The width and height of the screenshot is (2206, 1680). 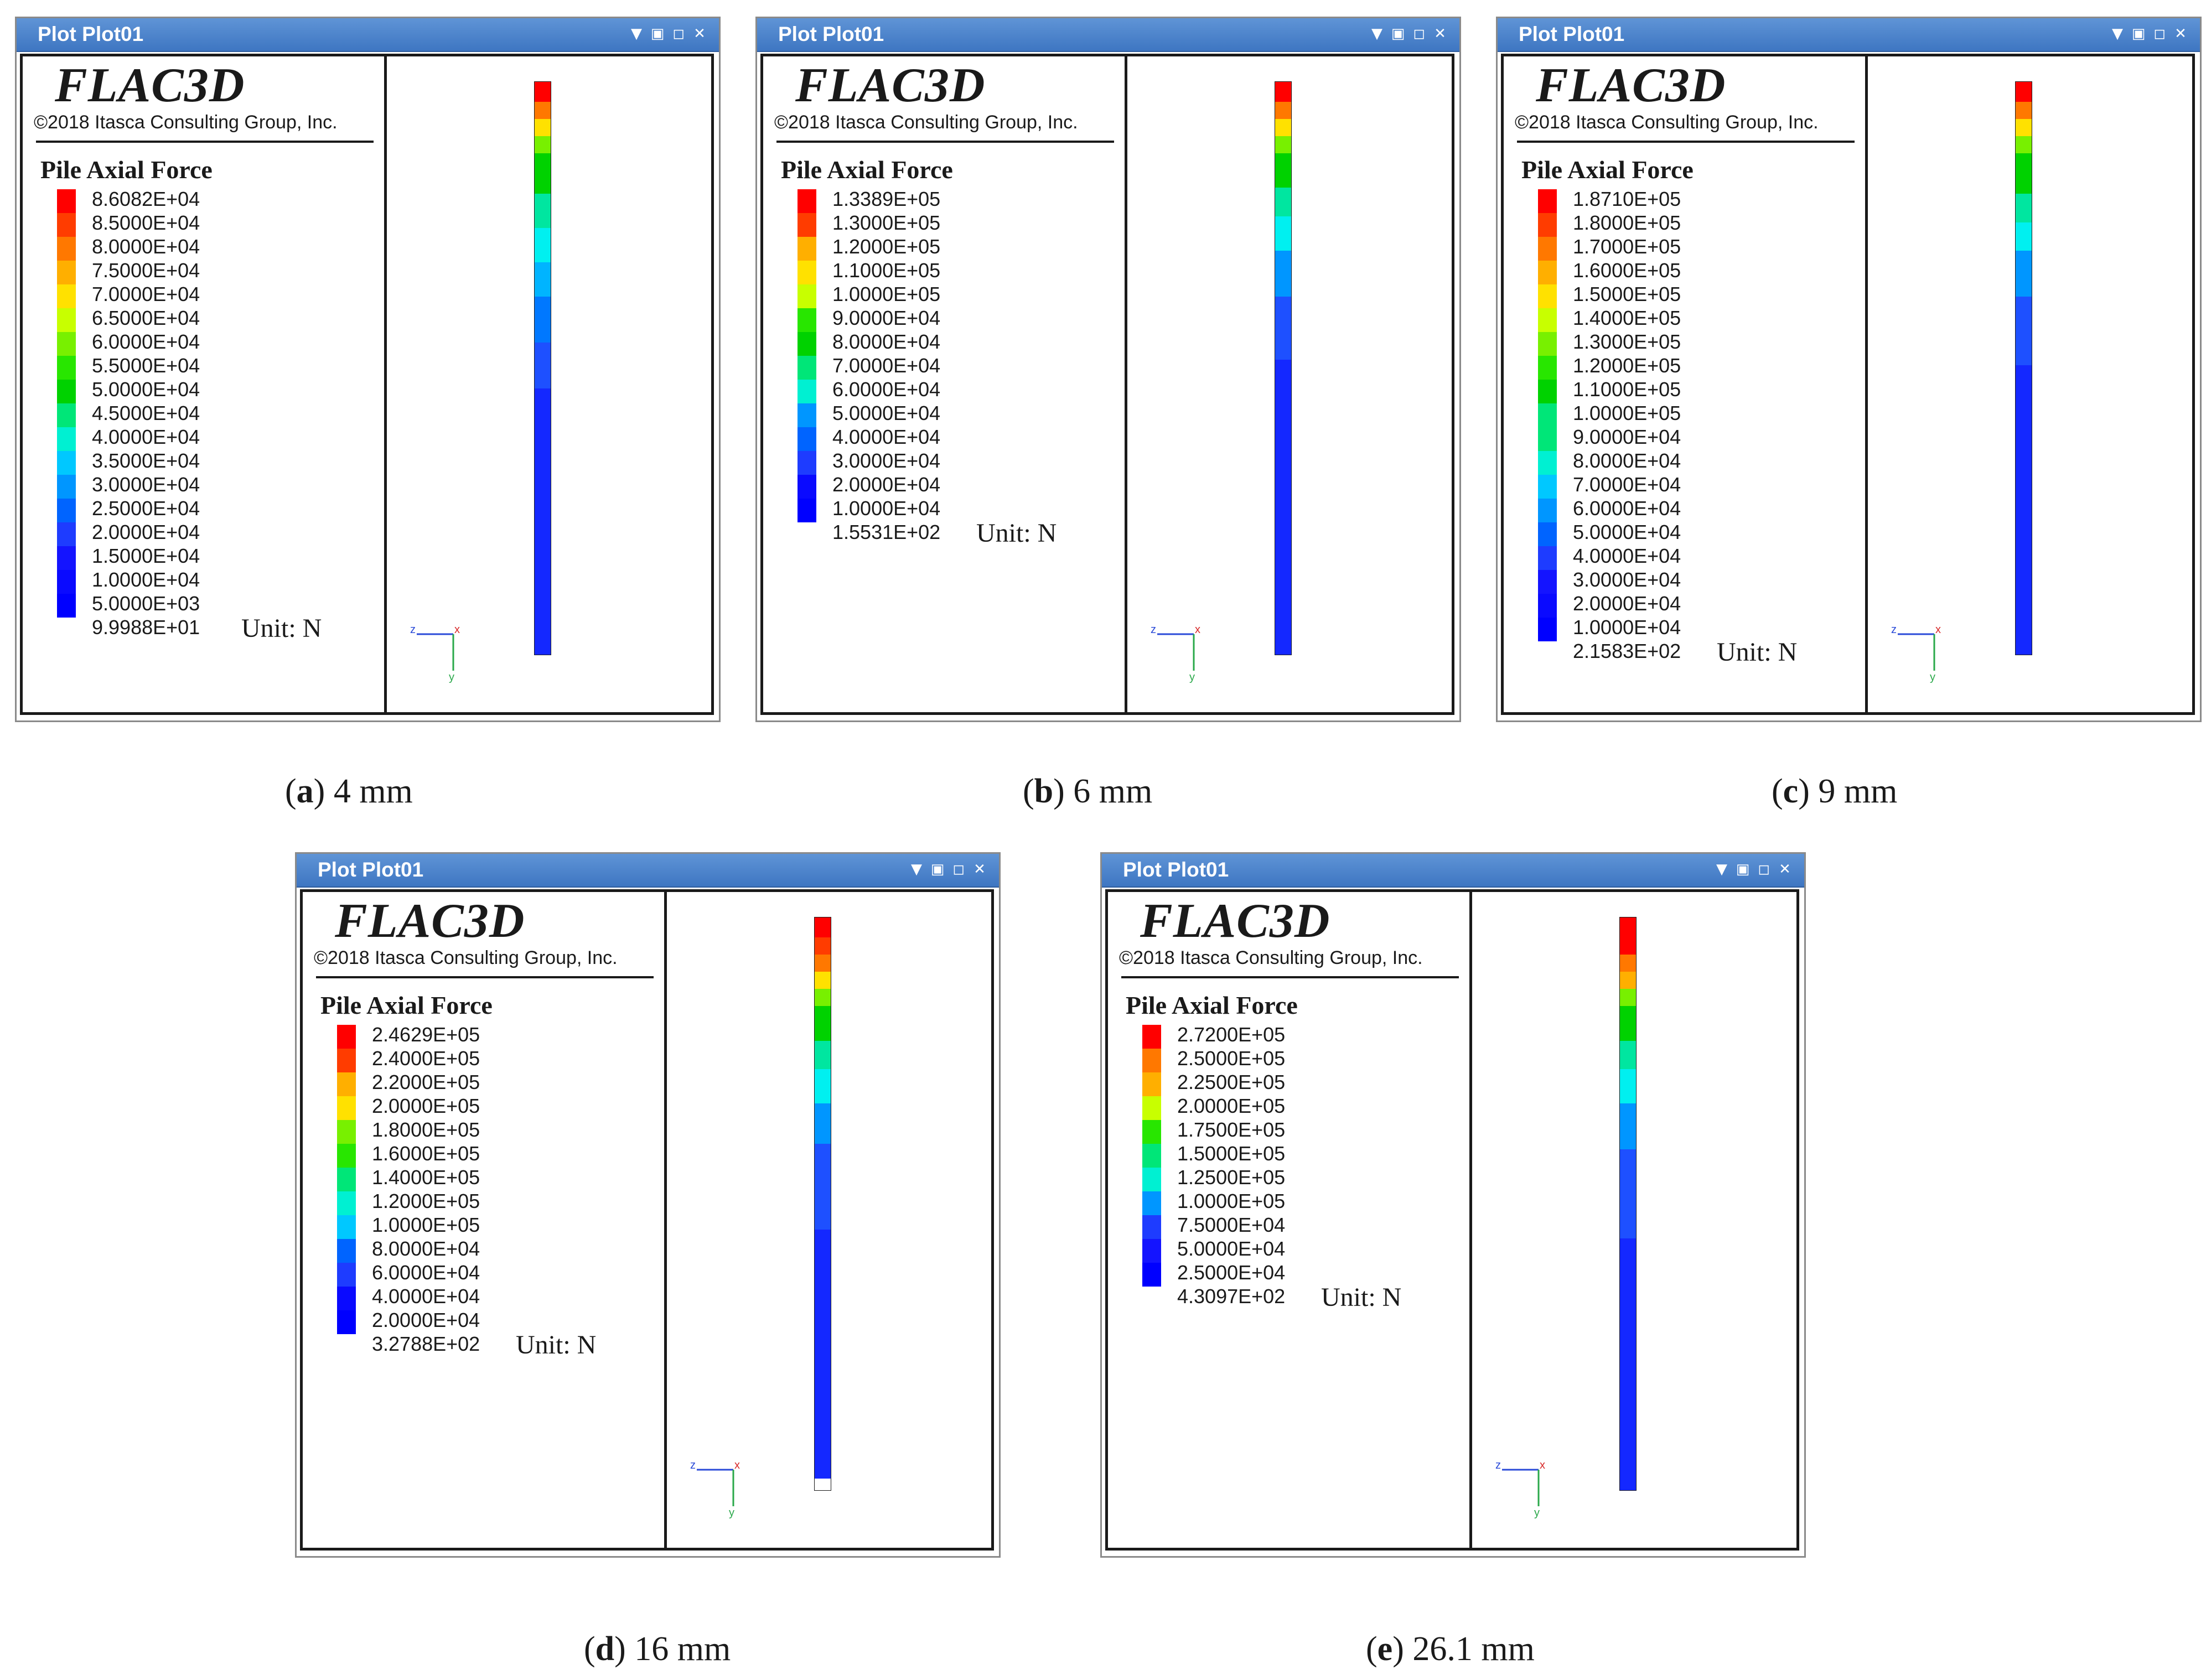 I want to click on legend-value: 2.7200E+05, so click(x=1231, y=1034).